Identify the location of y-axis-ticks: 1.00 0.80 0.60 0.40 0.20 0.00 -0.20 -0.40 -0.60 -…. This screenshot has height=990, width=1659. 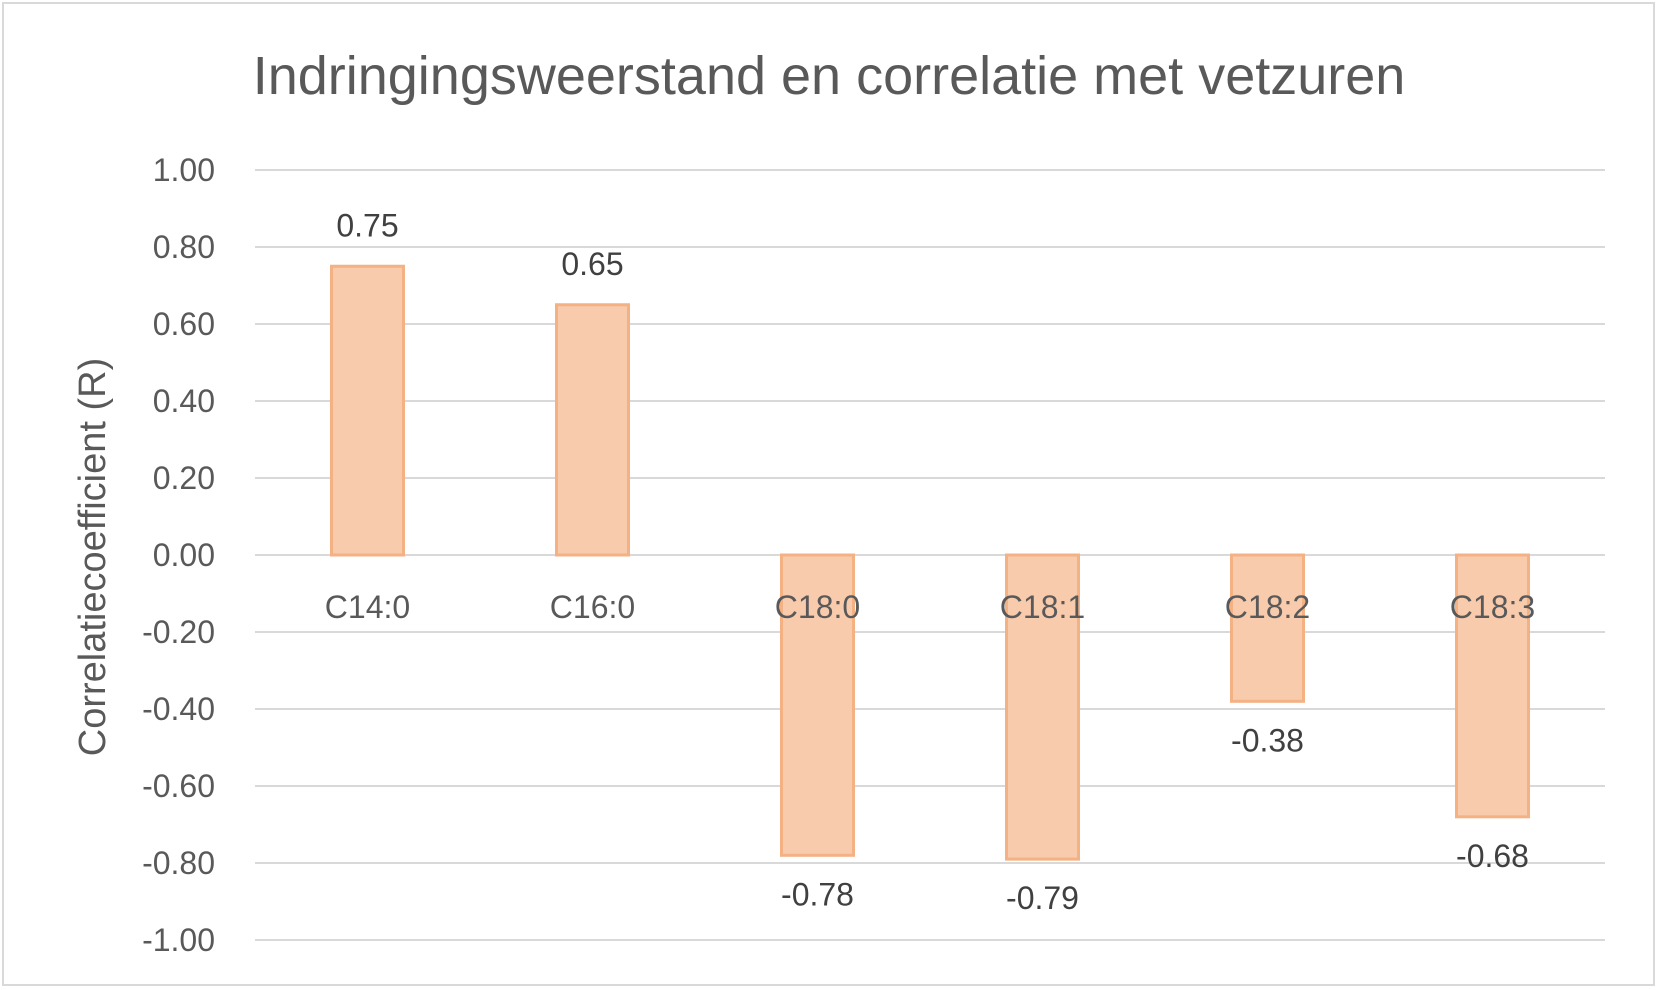
(178, 555).